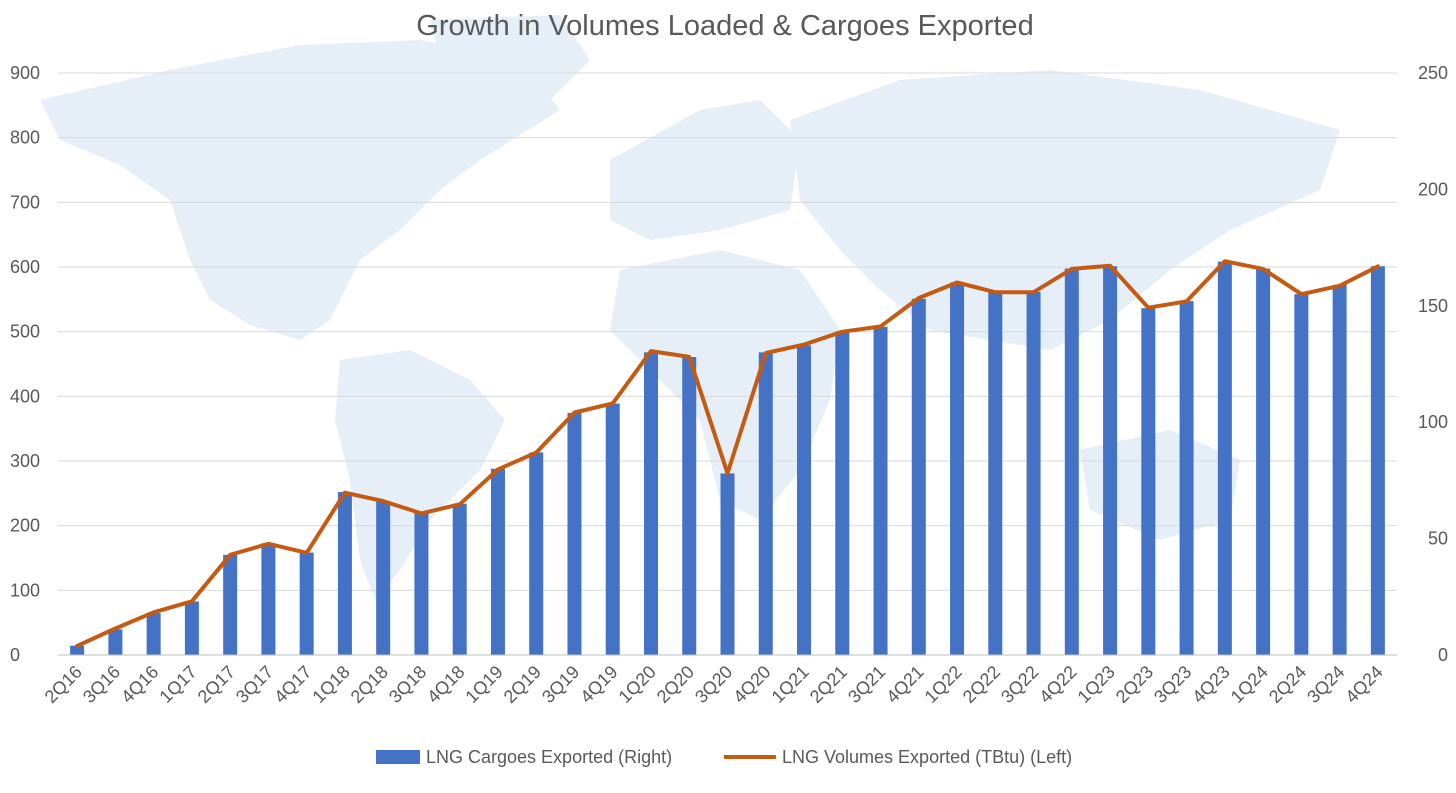 This screenshot has height=793, width=1456. What do you see at coordinates (1433, 422) in the screenshot?
I see `right-tick-label: 100` at bounding box center [1433, 422].